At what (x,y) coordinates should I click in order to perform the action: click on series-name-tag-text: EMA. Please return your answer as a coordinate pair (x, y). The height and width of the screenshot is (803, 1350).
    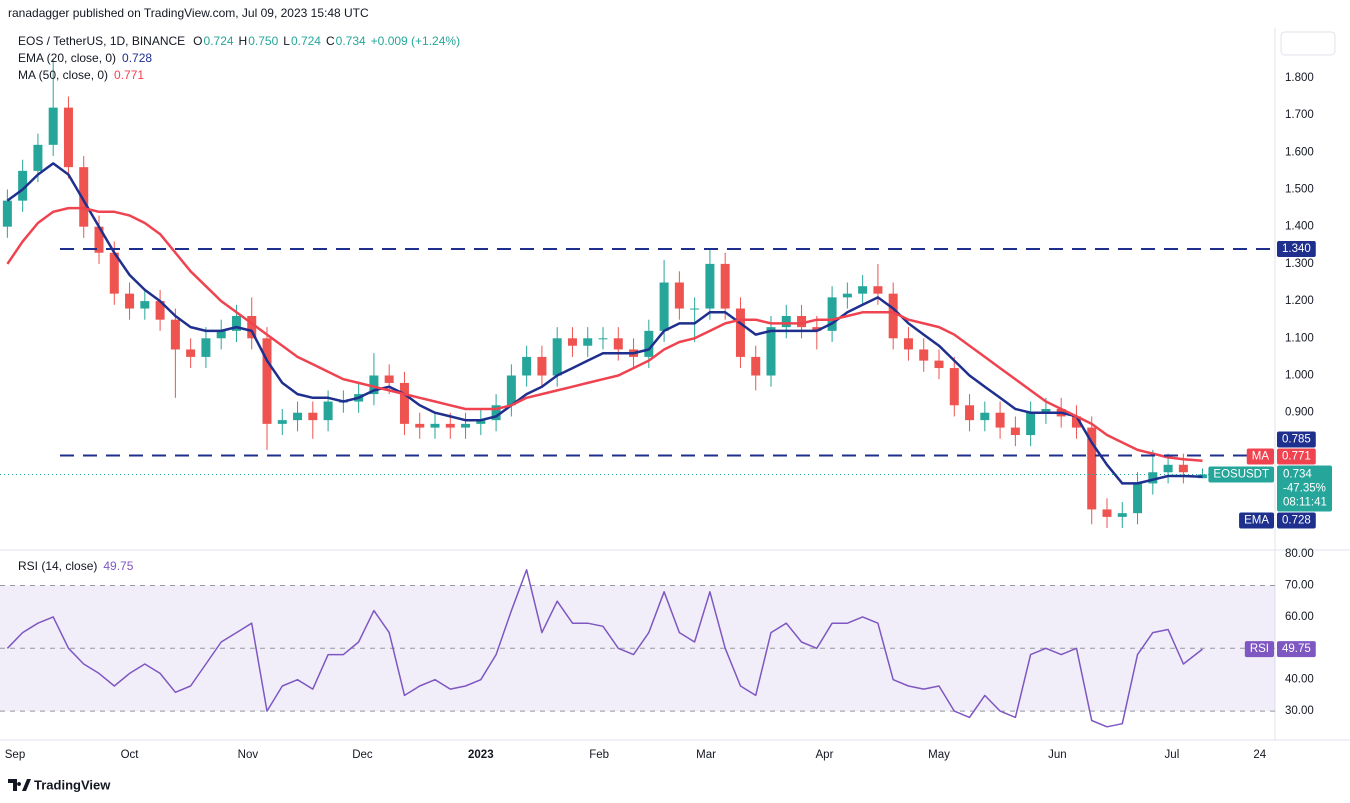
    Looking at the image, I should click on (1256, 521).